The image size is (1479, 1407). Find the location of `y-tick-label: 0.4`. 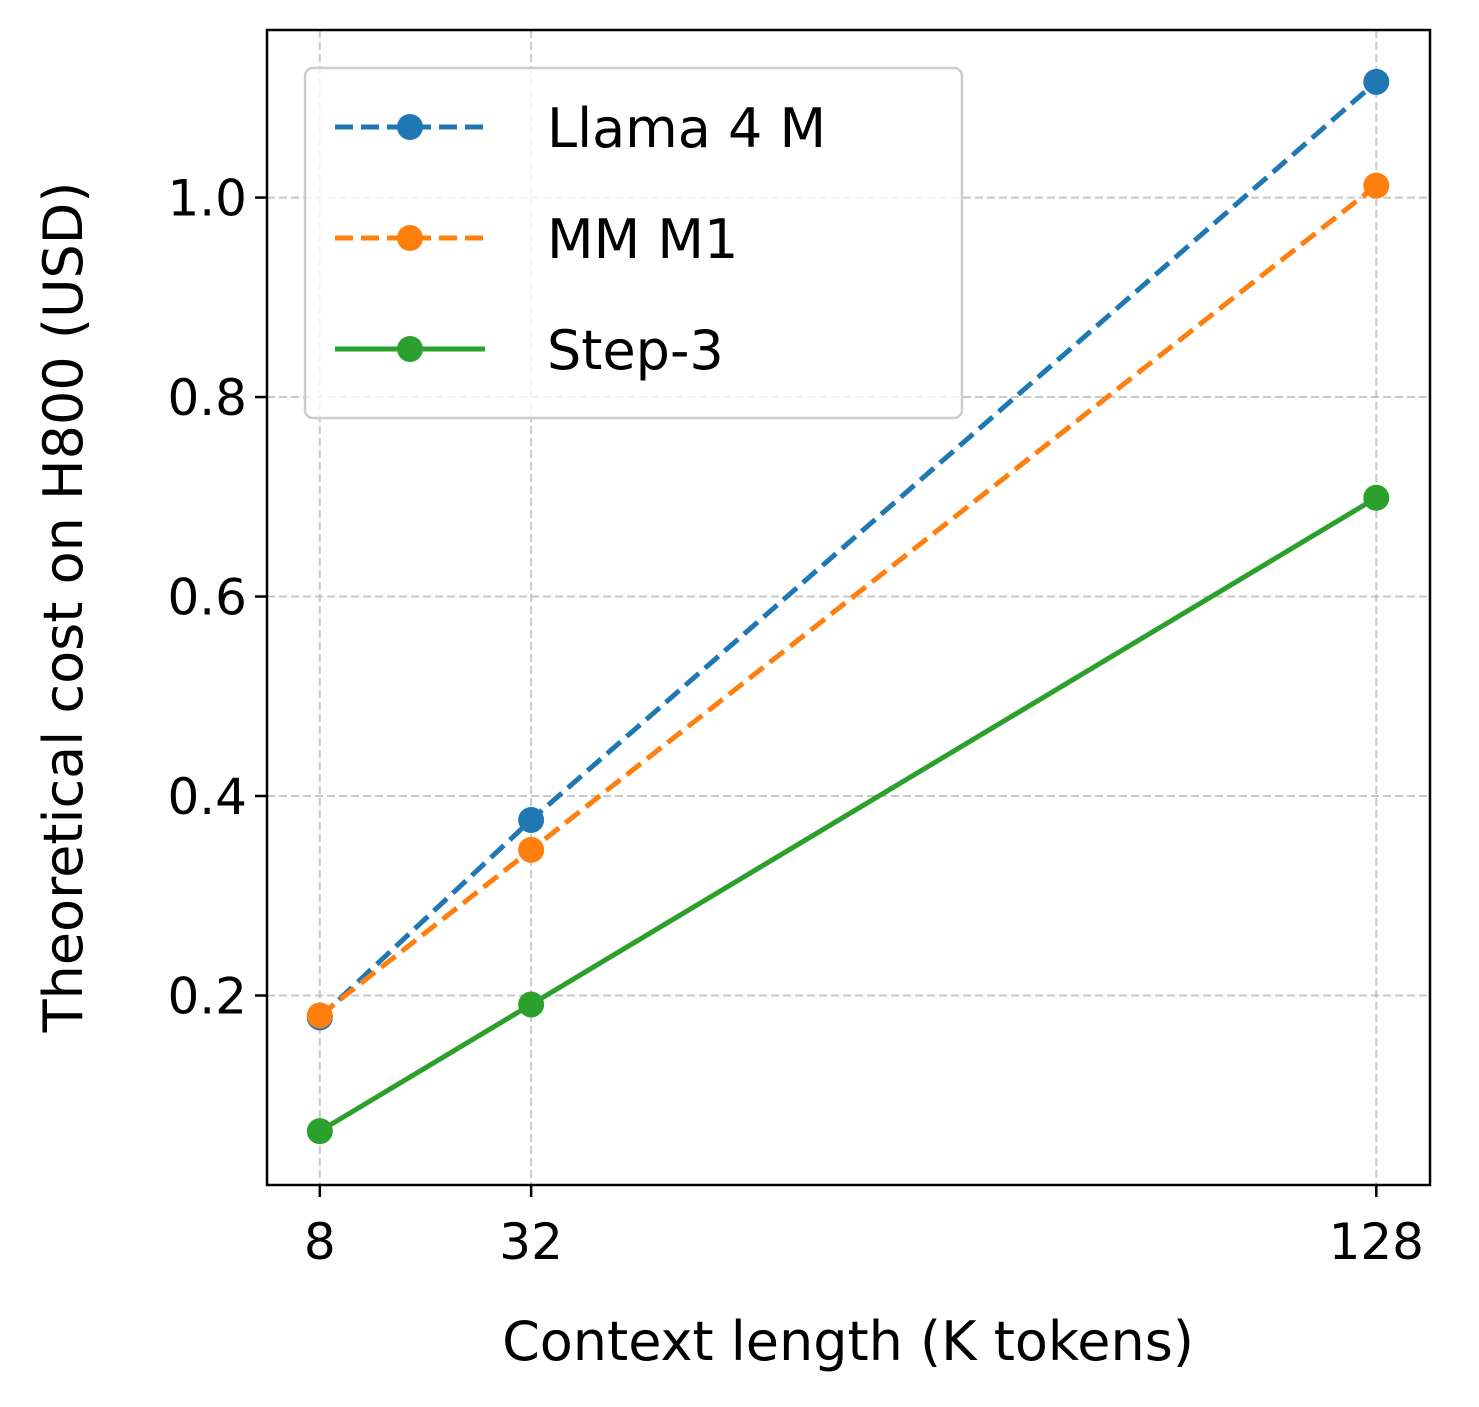

y-tick-label: 0.4 is located at coordinates (207, 797).